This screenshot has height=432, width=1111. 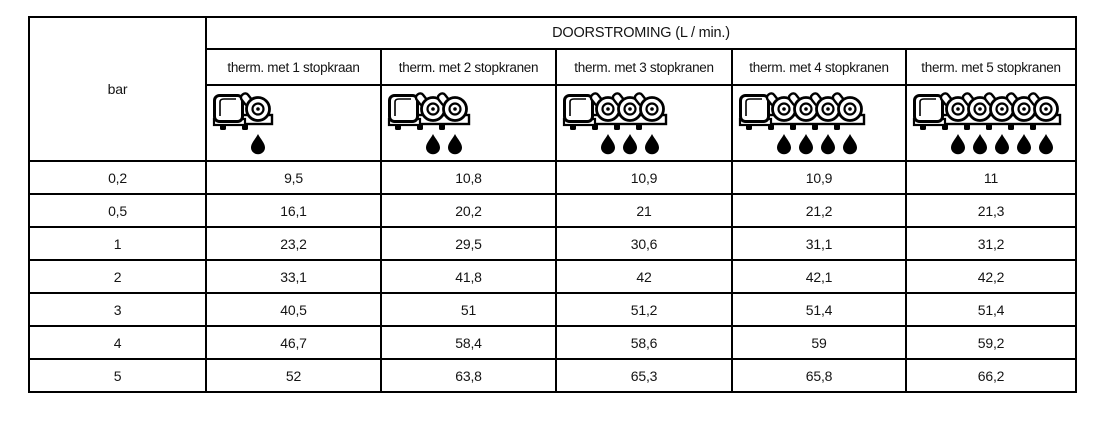 I want to click on flow-value-cell: 59, so click(x=819, y=342).